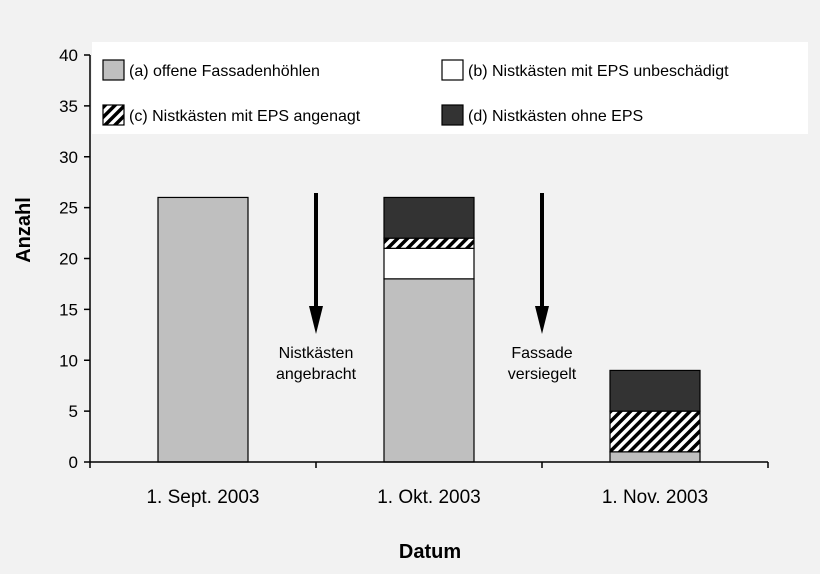 The height and width of the screenshot is (574, 820). What do you see at coordinates (655, 497) in the screenshot?
I see `x-tick-label-3: 1. Nov. 2003` at bounding box center [655, 497].